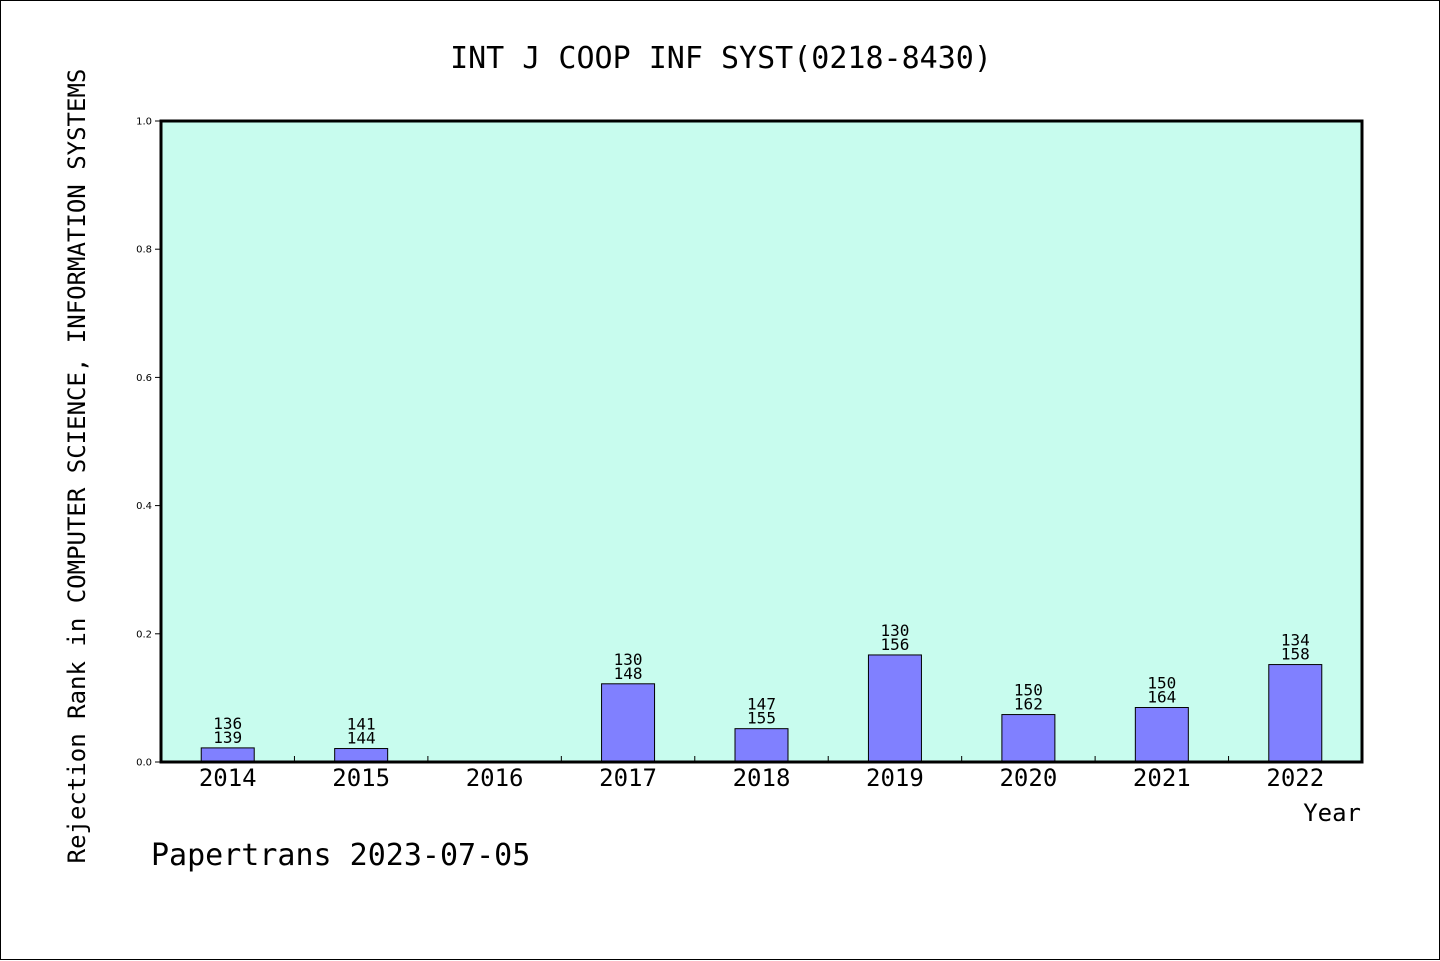  What do you see at coordinates (1028, 778) in the screenshot?
I see `x-tick-label: 2020` at bounding box center [1028, 778].